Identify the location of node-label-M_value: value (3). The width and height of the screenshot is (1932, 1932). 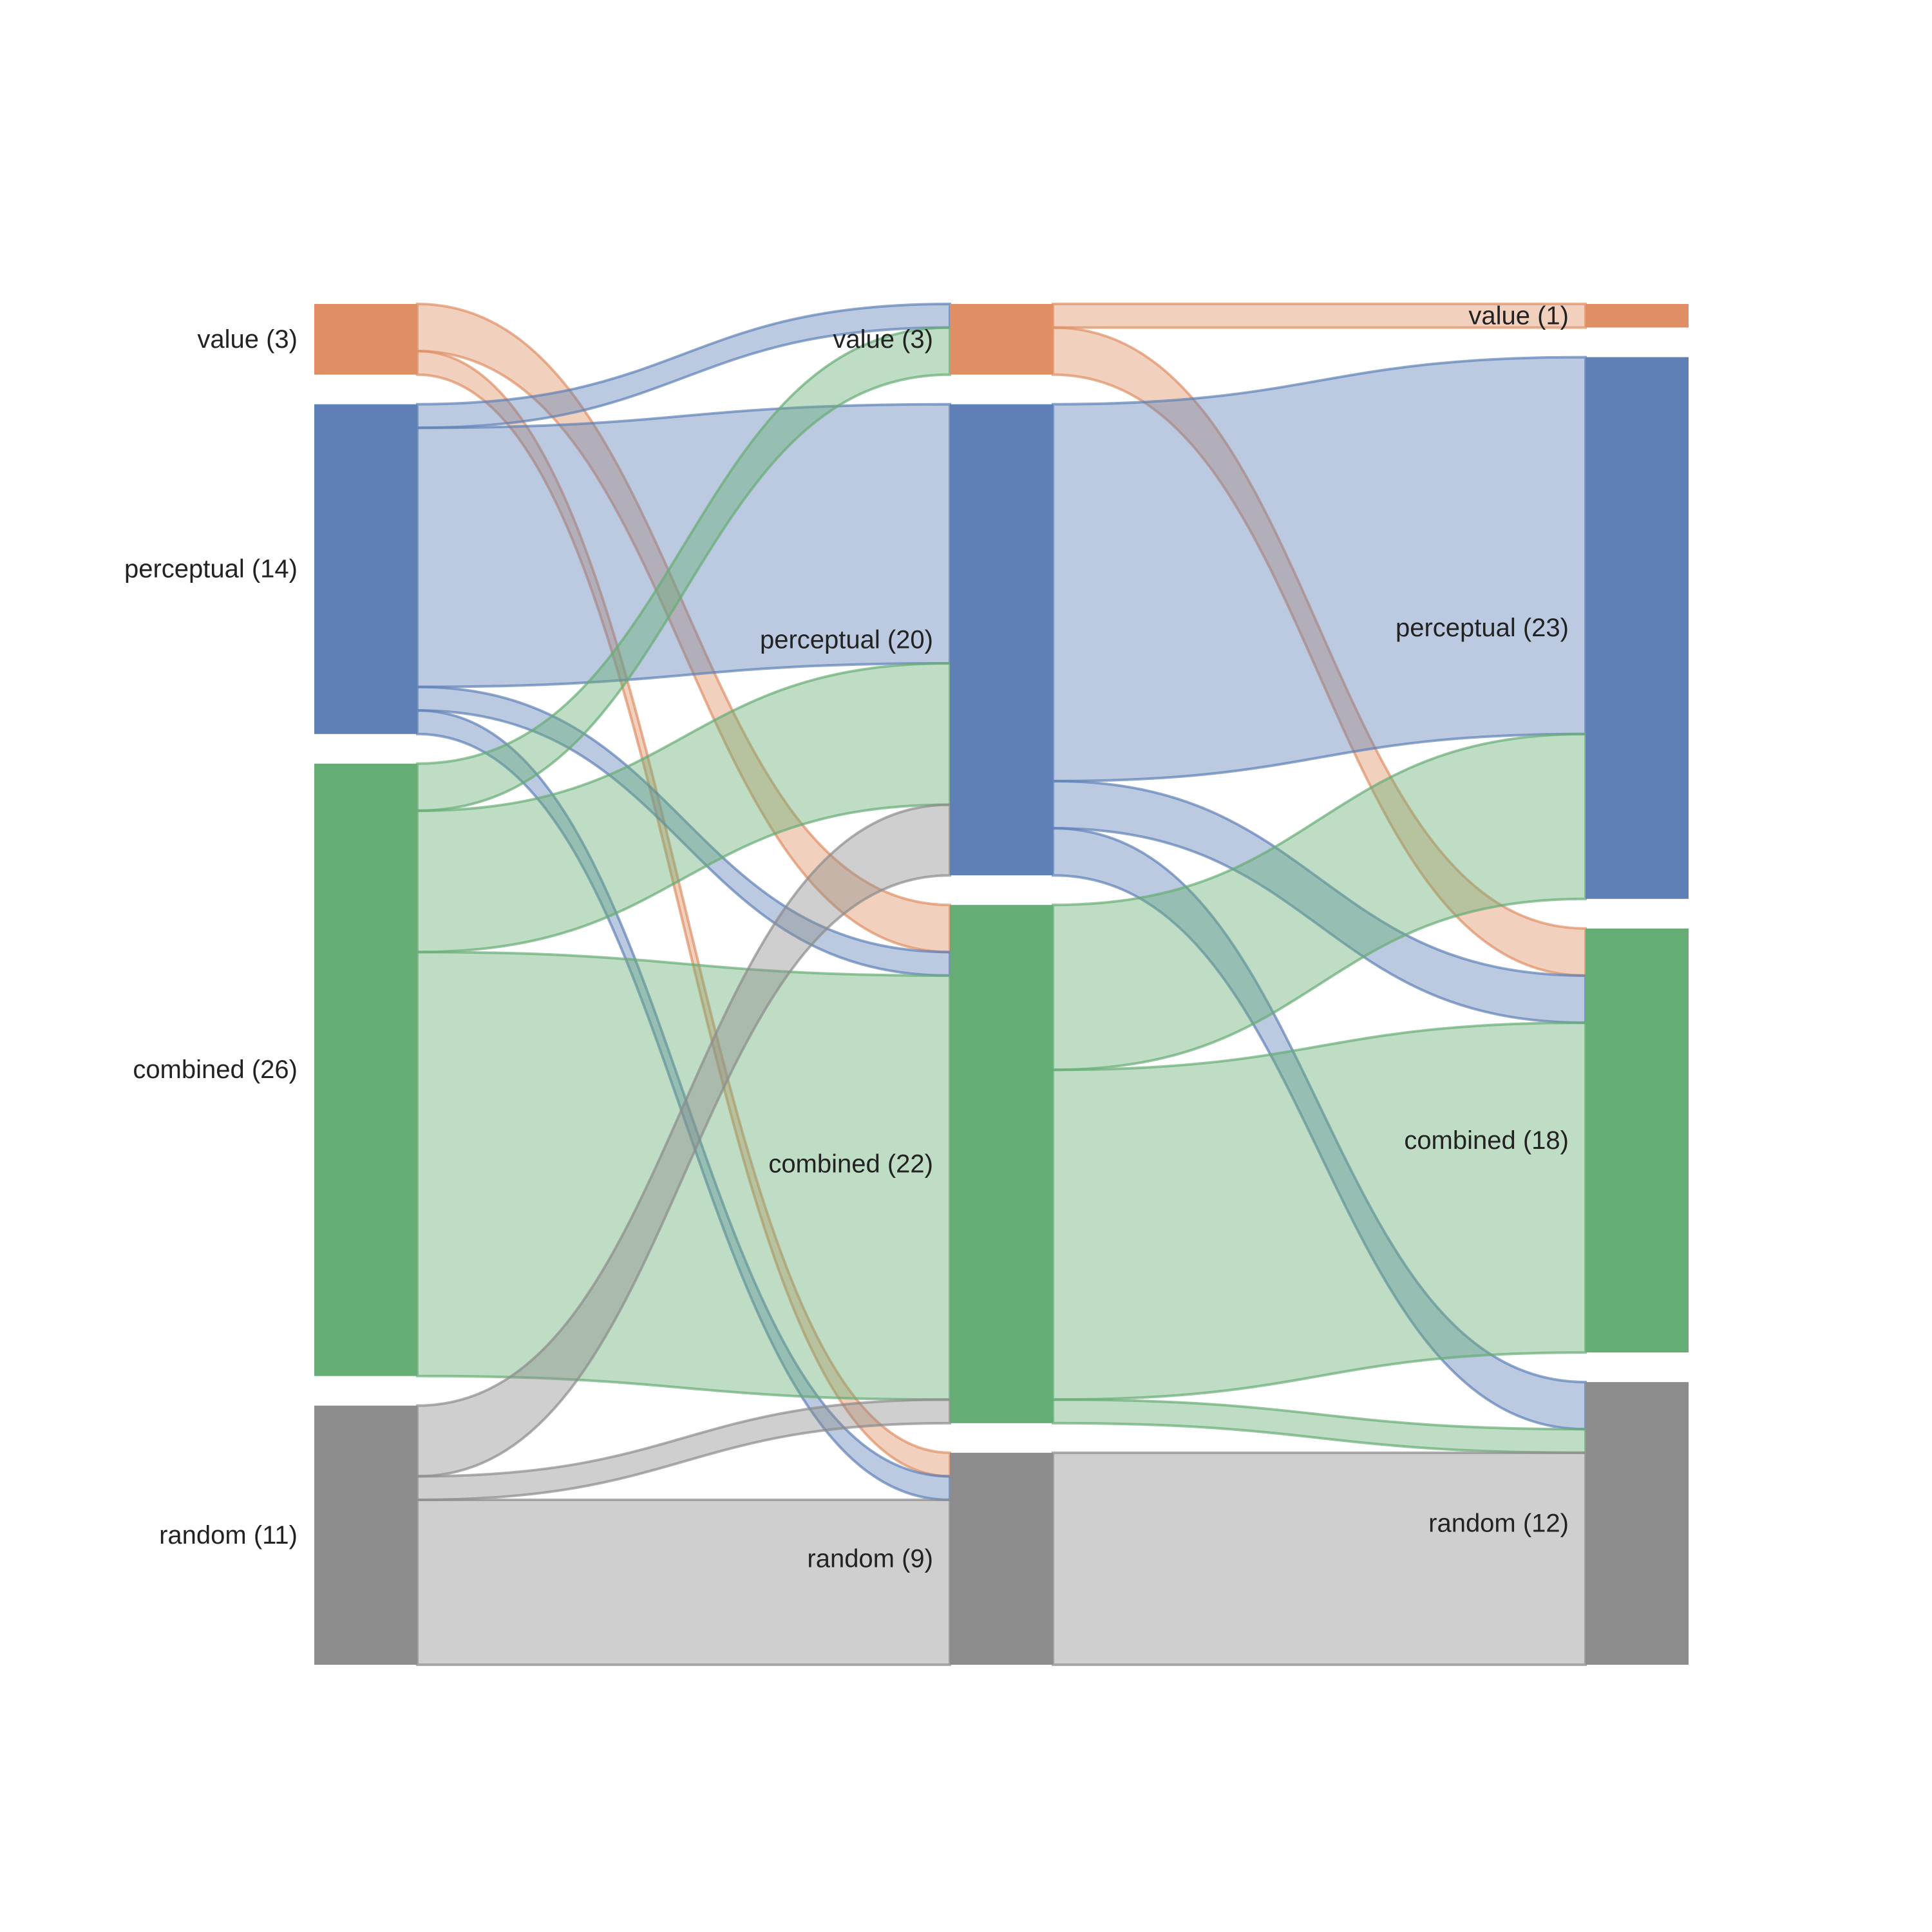
(883, 339).